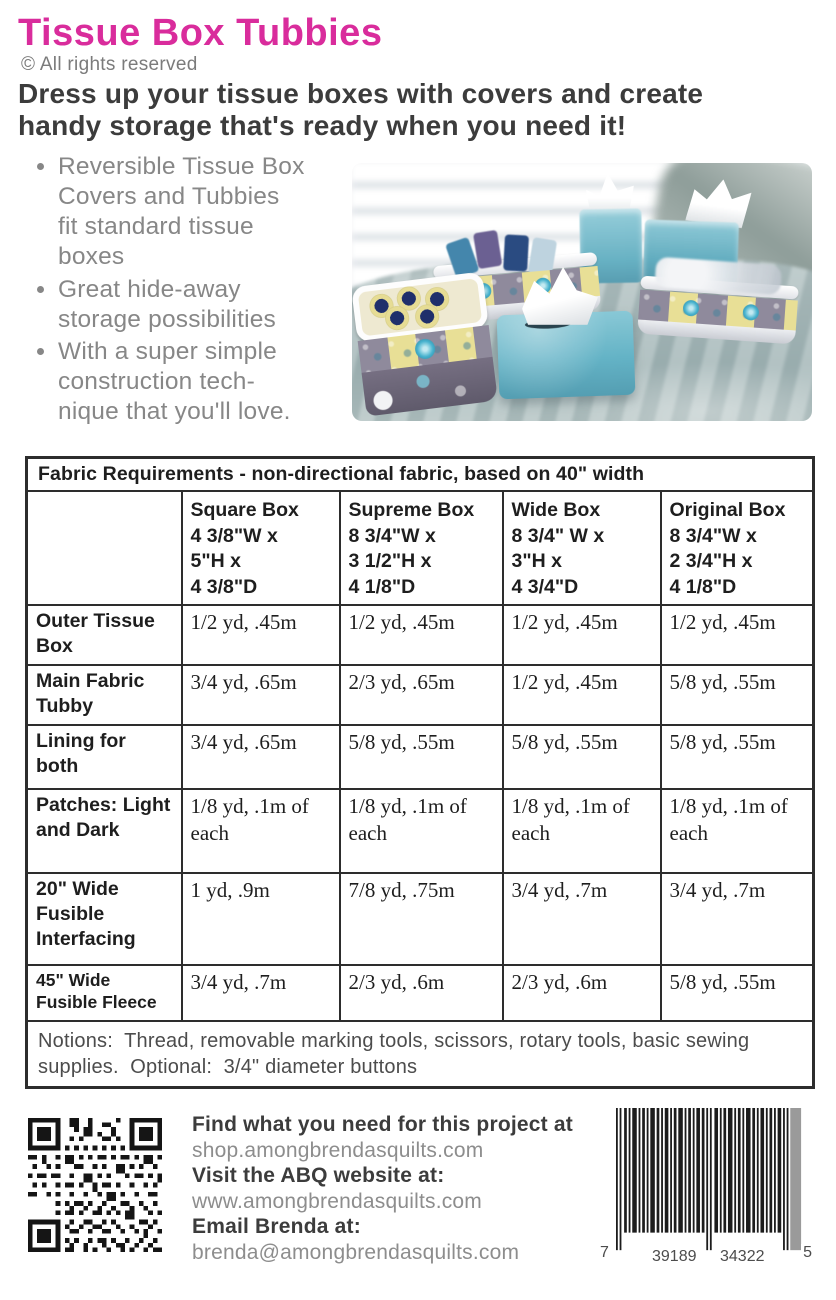 This screenshot has height=1300, width=836. I want to click on qr-code-icon, so click(95, 1185).